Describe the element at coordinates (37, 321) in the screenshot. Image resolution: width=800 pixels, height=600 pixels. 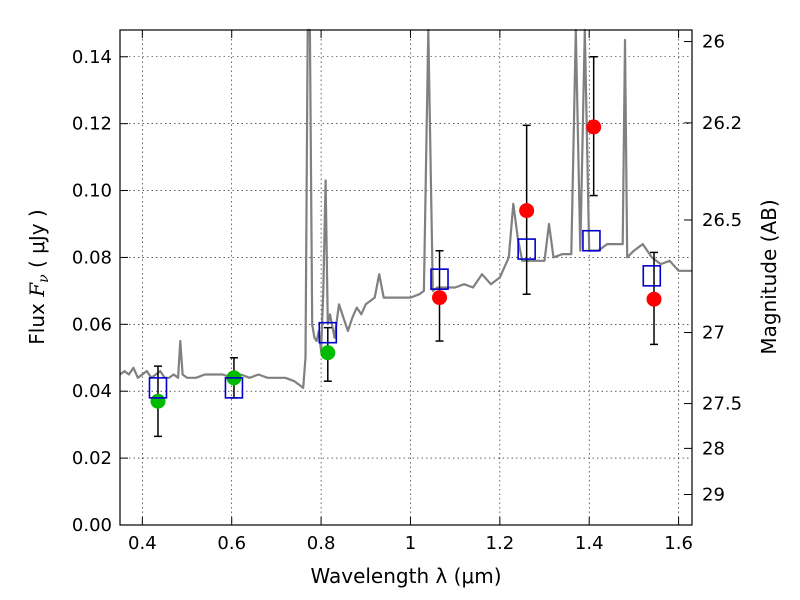
I see `y-axis-title-prefix: Flux` at that location.